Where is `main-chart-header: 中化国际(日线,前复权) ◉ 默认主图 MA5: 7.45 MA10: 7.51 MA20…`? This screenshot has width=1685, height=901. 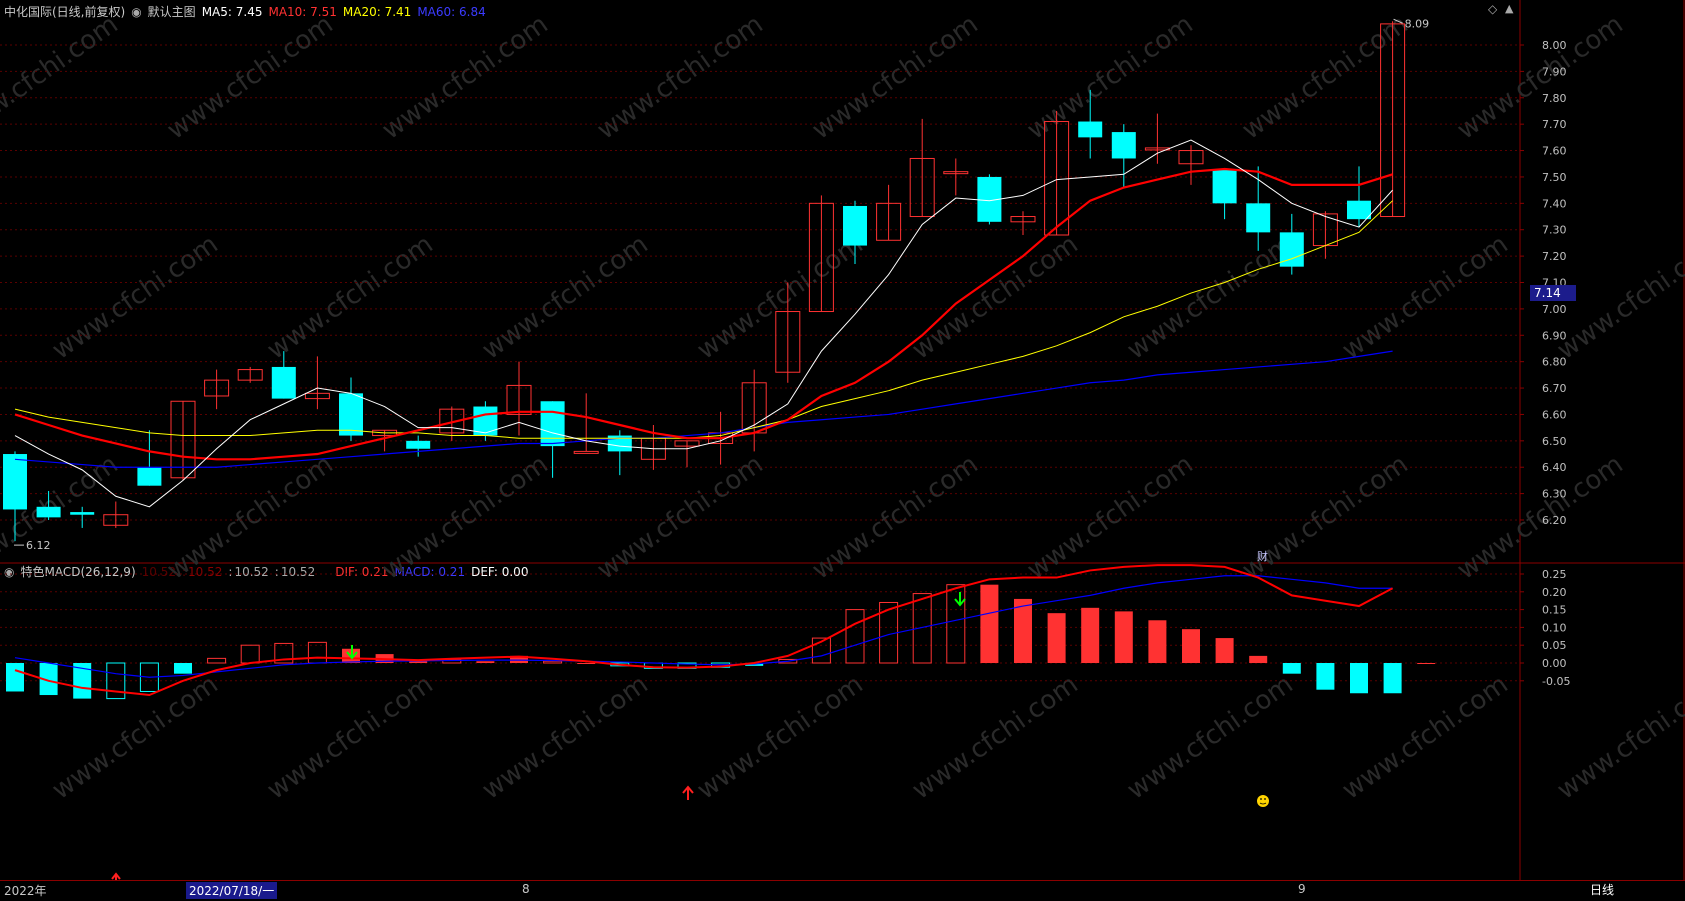
main-chart-header: 中化国际(日线,前复权) ◉ 默认主图 MA5: 7.45 MA10: 7.51 MA20… is located at coordinates (248, 12).